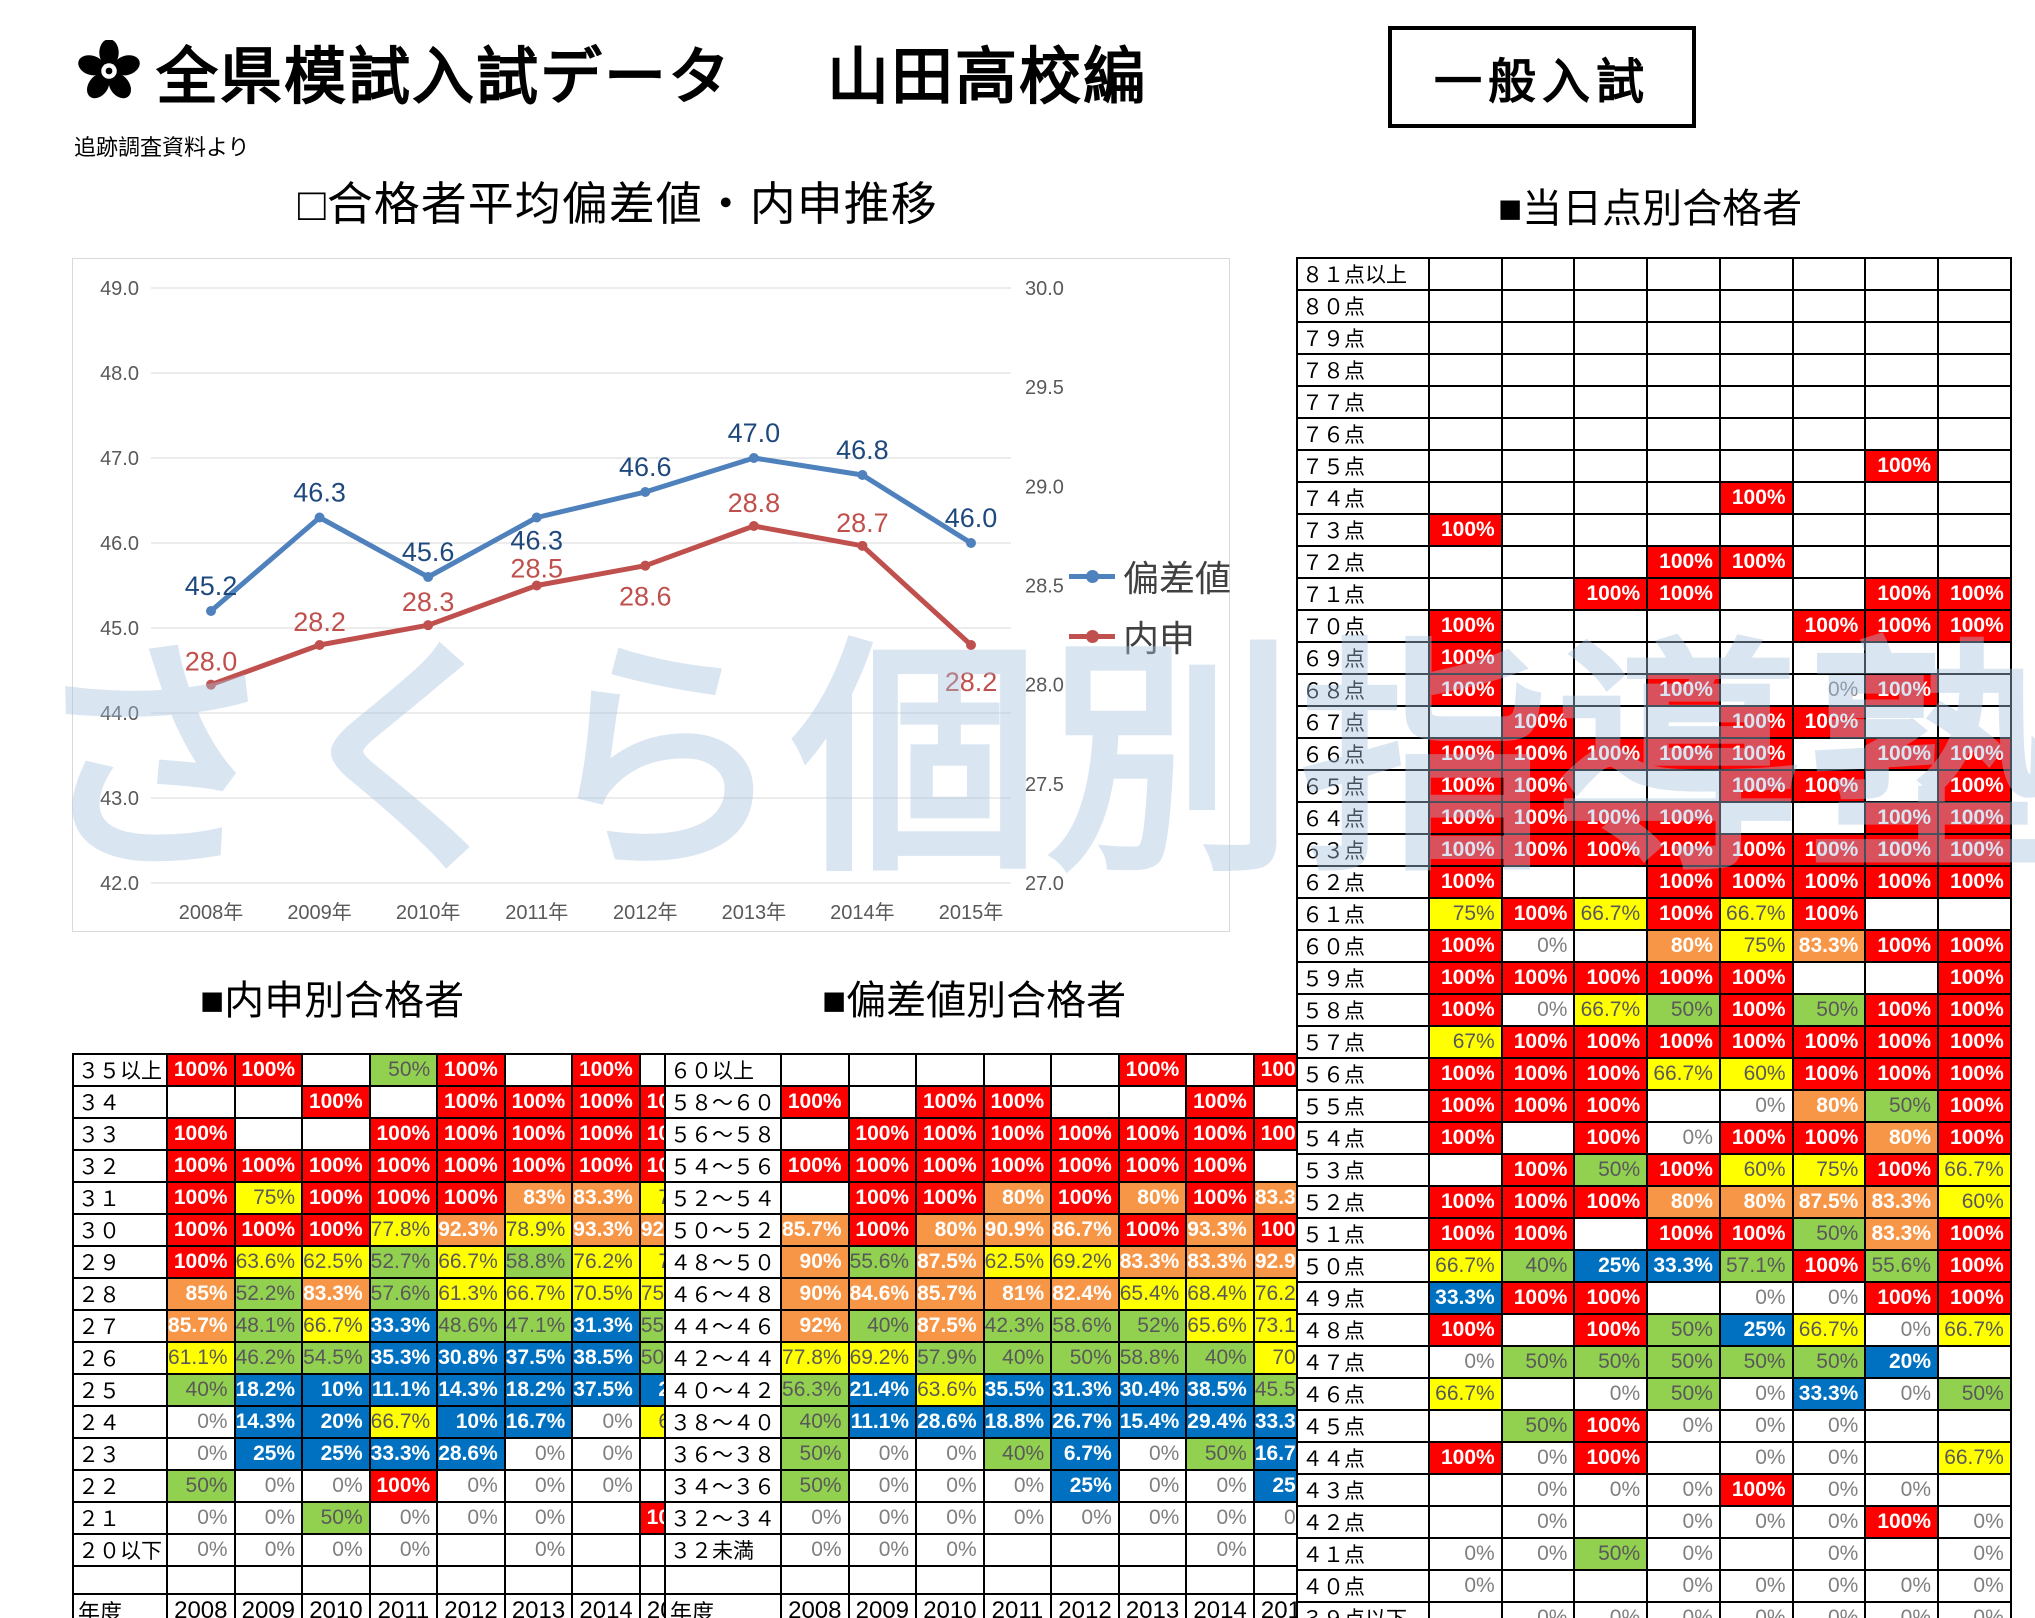 Image resolution: width=2035 pixels, height=1618 pixels. Describe the element at coordinates (119, 544) in the screenshot. I see `left-axis-tick: 46.0` at that location.